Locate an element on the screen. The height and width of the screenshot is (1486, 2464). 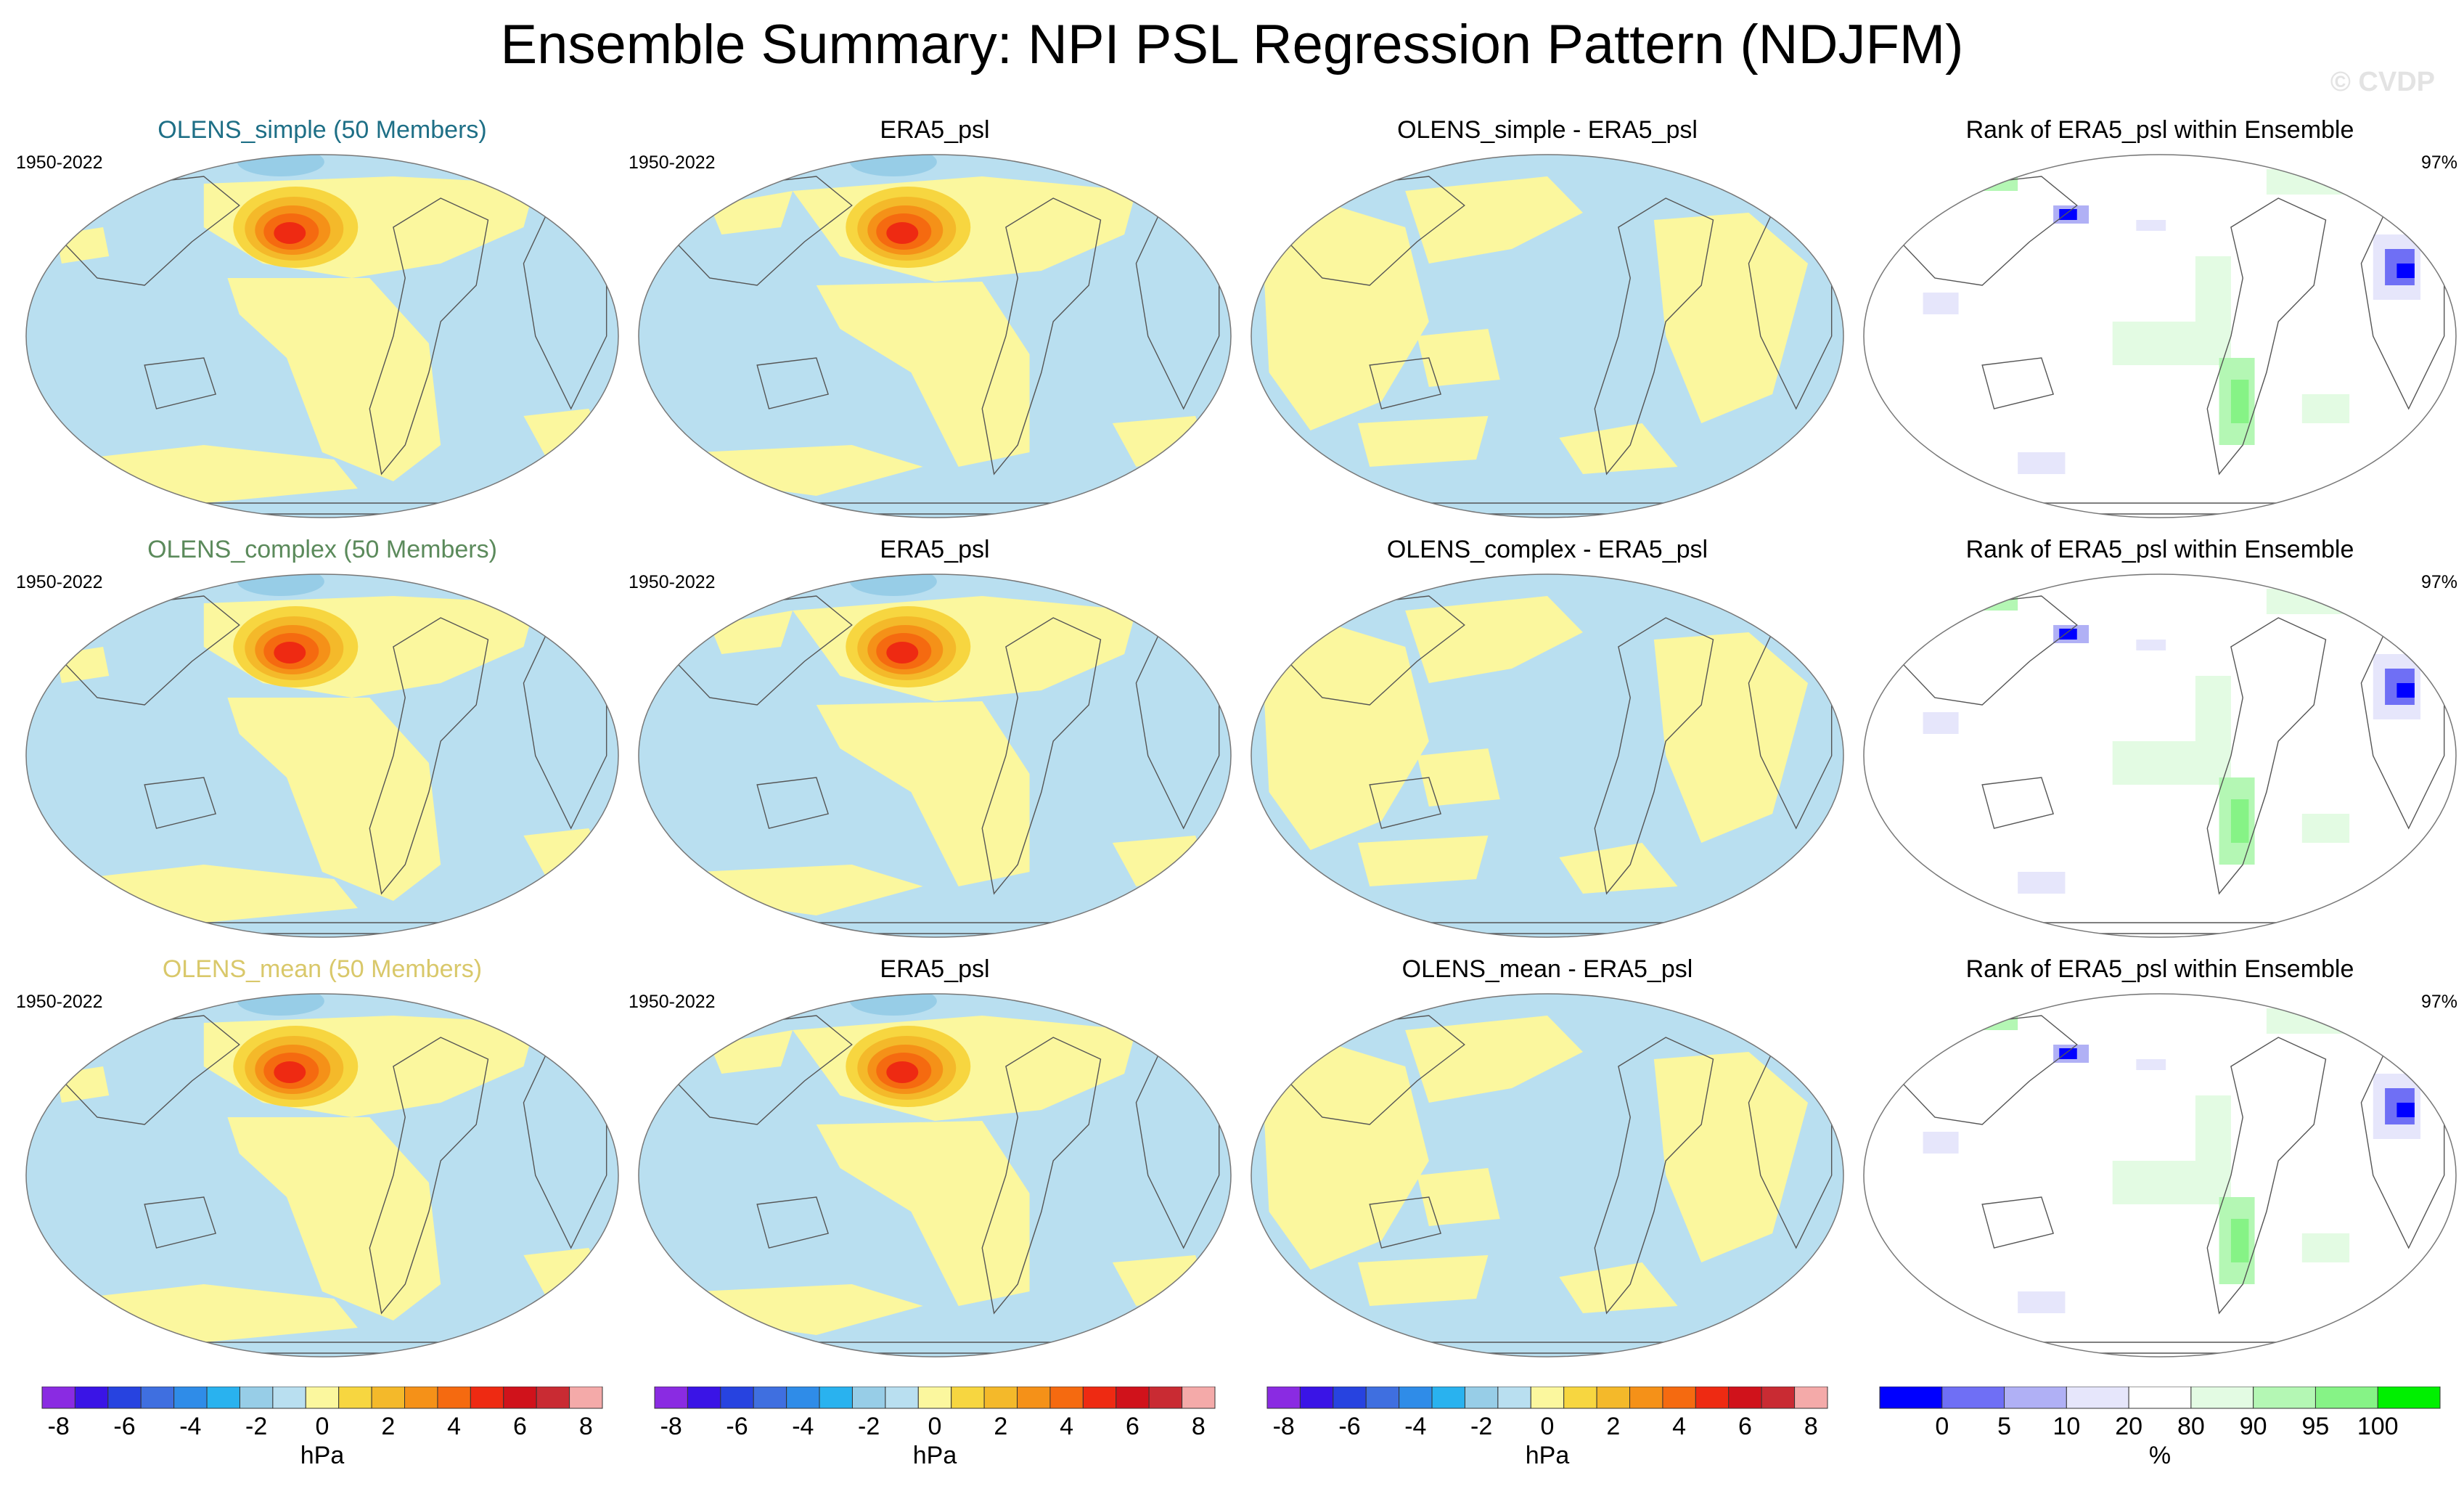
rank-percent-label: 97% is located at coordinates (2439, 162).